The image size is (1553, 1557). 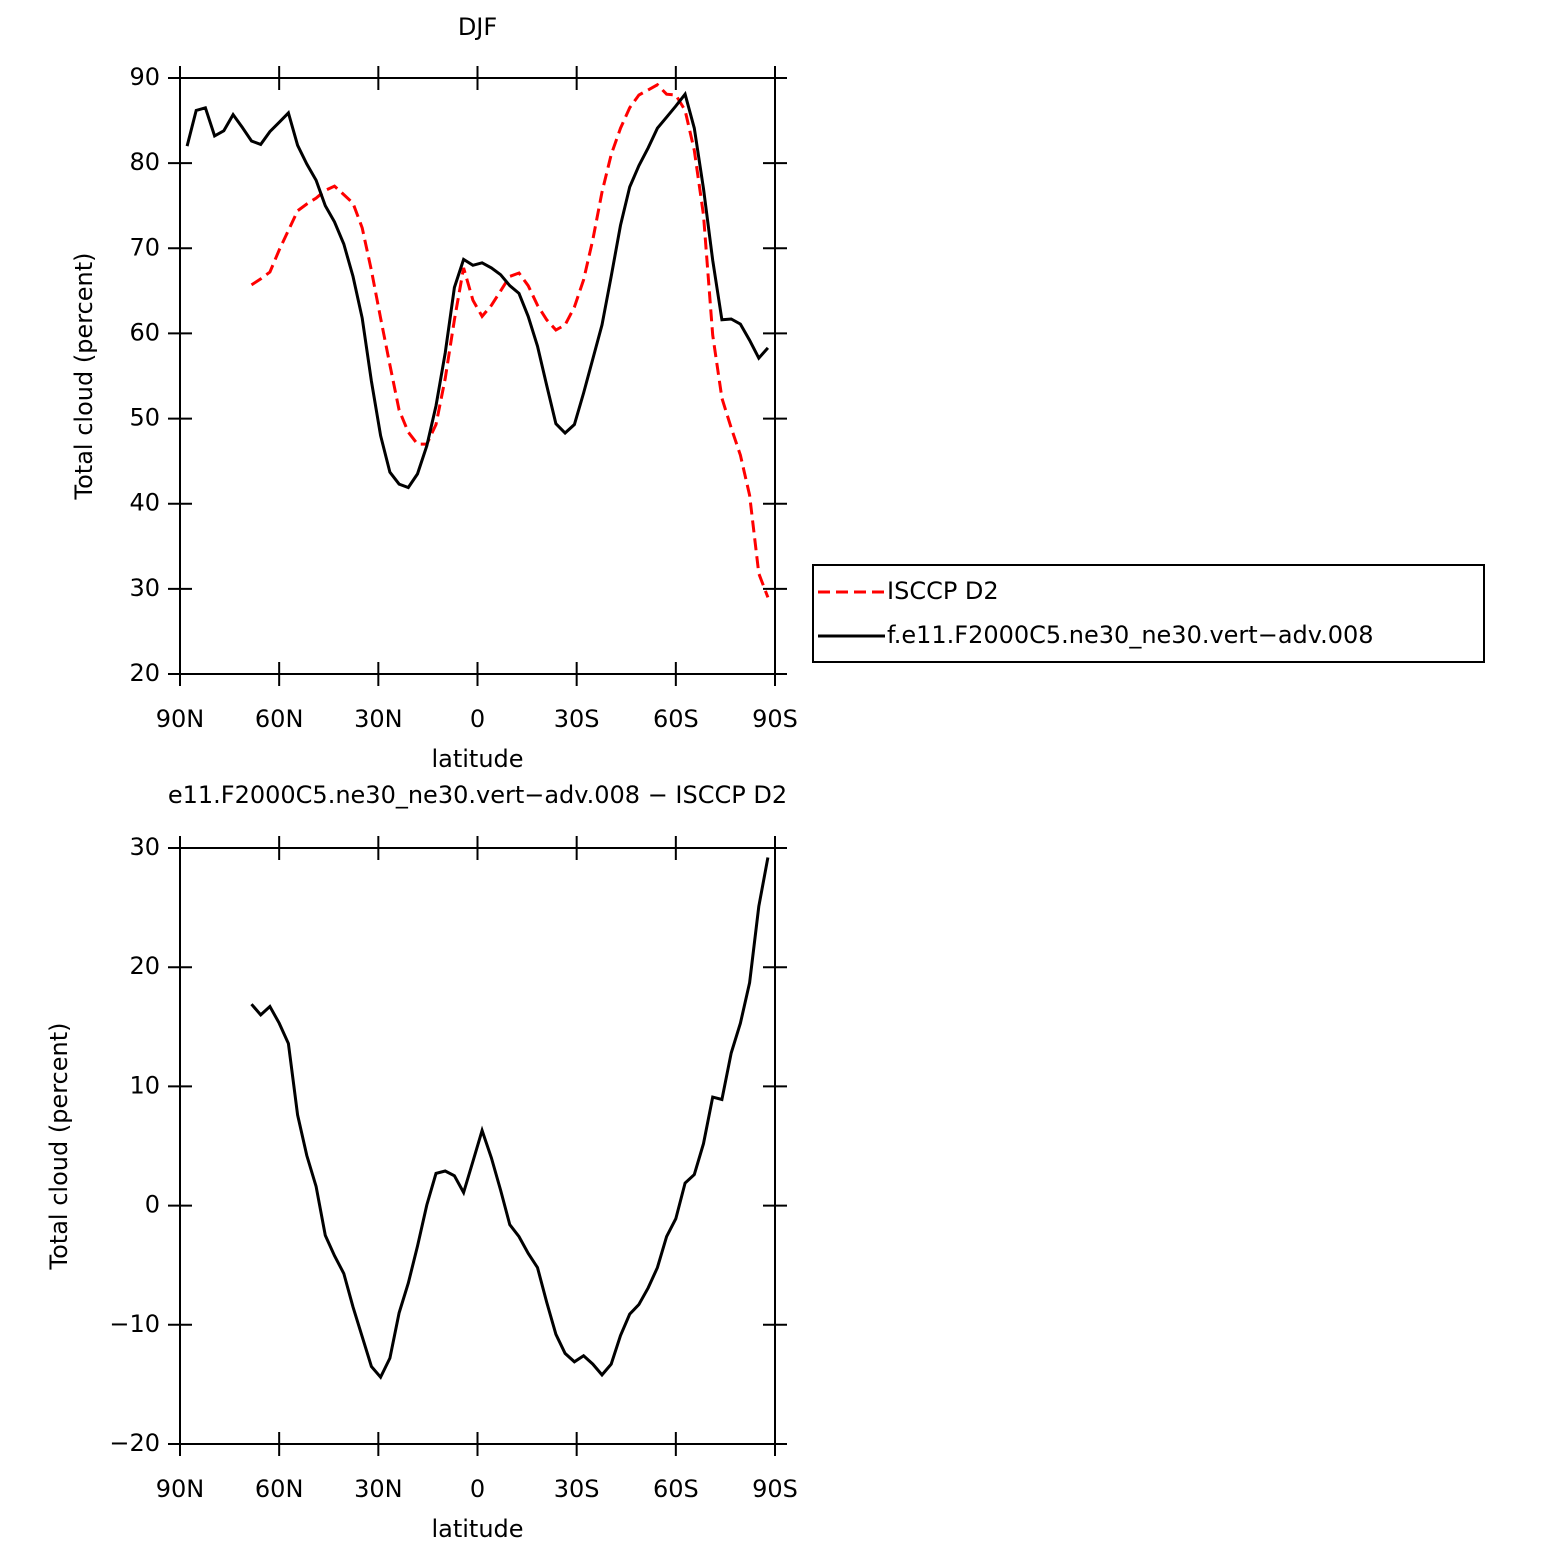 I want to click on legend-box, so click(x=1148, y=613).